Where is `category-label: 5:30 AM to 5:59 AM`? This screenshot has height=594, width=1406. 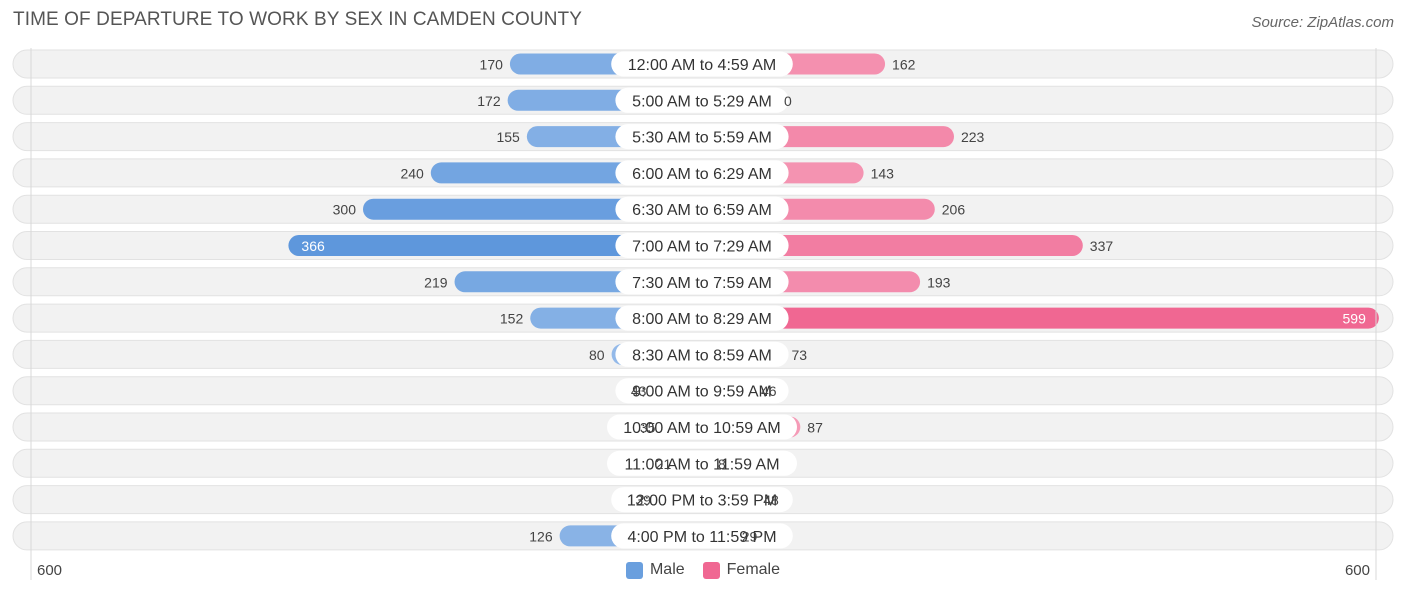
category-label: 5:30 AM to 5:59 AM is located at coordinates (702, 138).